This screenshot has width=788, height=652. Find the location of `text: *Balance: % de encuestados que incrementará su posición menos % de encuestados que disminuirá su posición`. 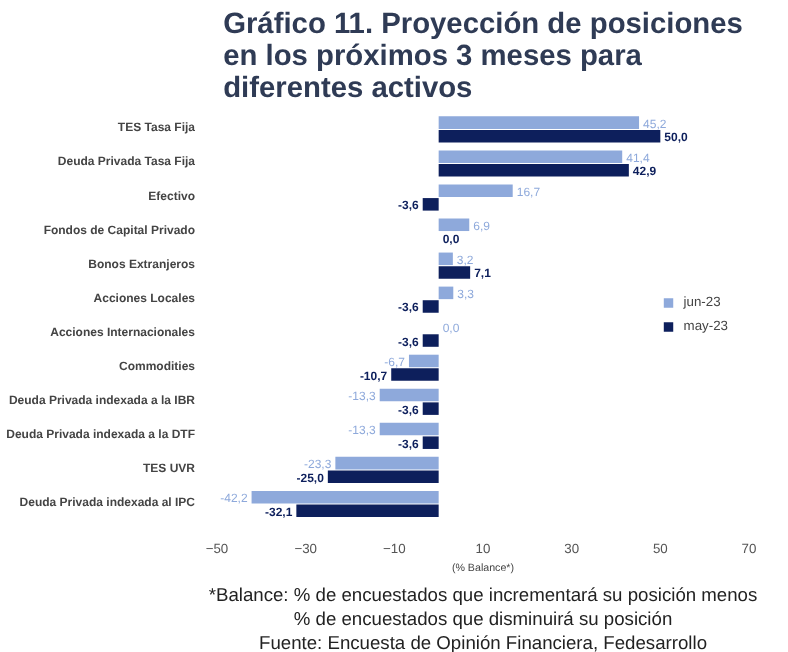

text: *Balance: % de encuestados que incrementará su posición menos % de encuestados que disminuirá su posición is located at coordinates (483, 607).